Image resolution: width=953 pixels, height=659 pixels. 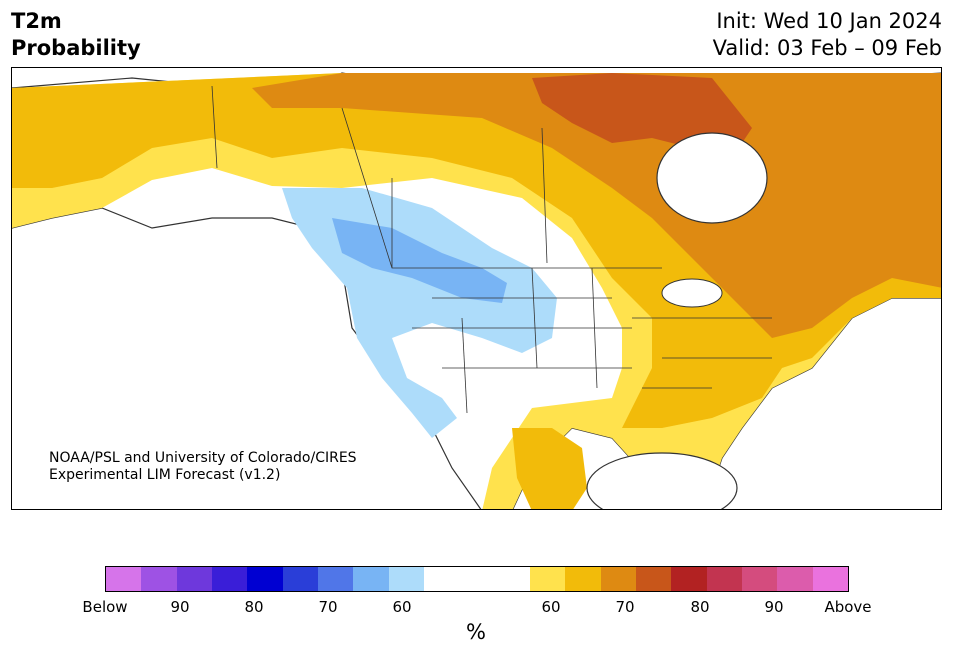 I want to click on hudson-bay, so click(x=712, y=178).